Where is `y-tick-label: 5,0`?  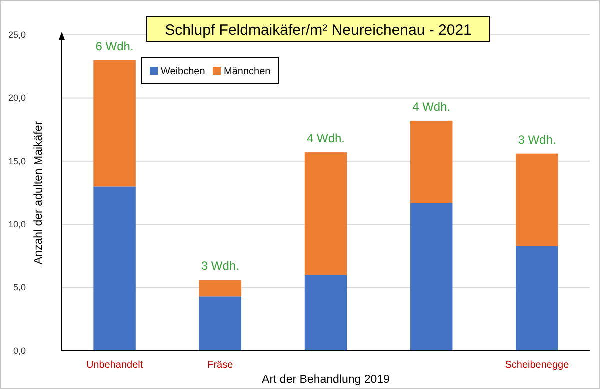
y-tick-label: 5,0 is located at coordinates (19, 287).